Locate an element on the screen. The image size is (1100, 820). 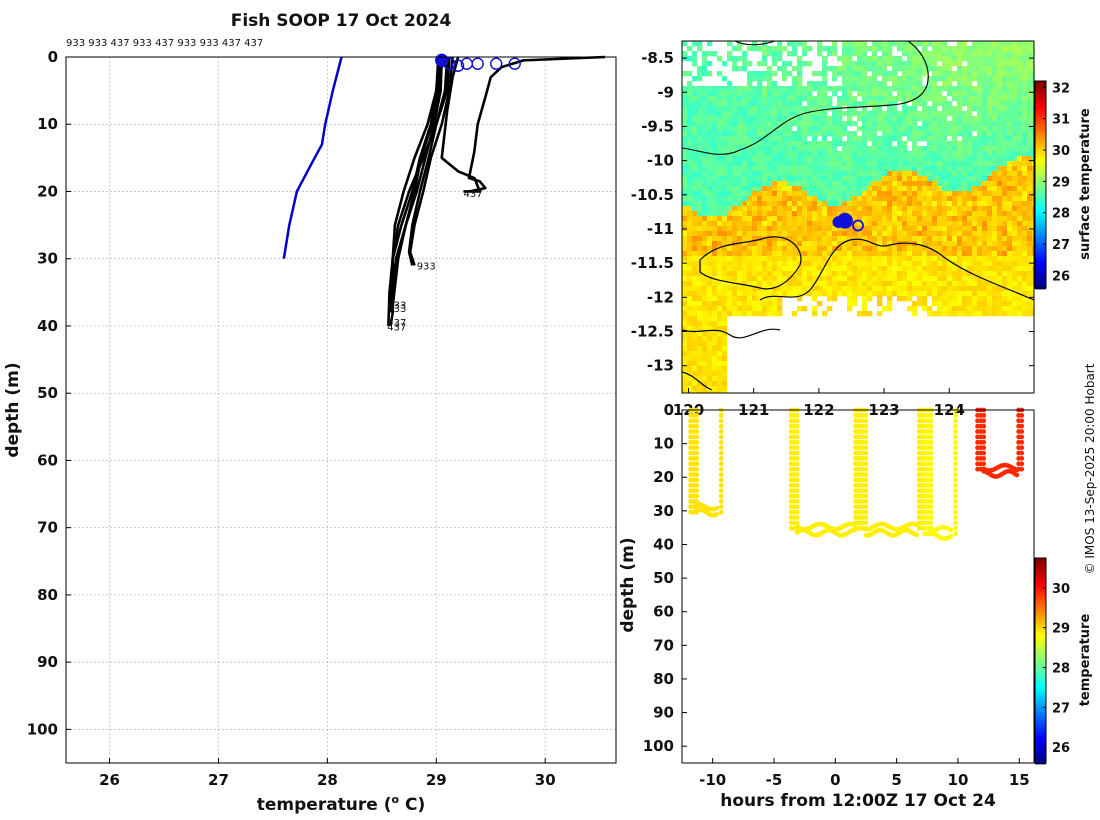
surface-point is located at coordinates (514, 63).